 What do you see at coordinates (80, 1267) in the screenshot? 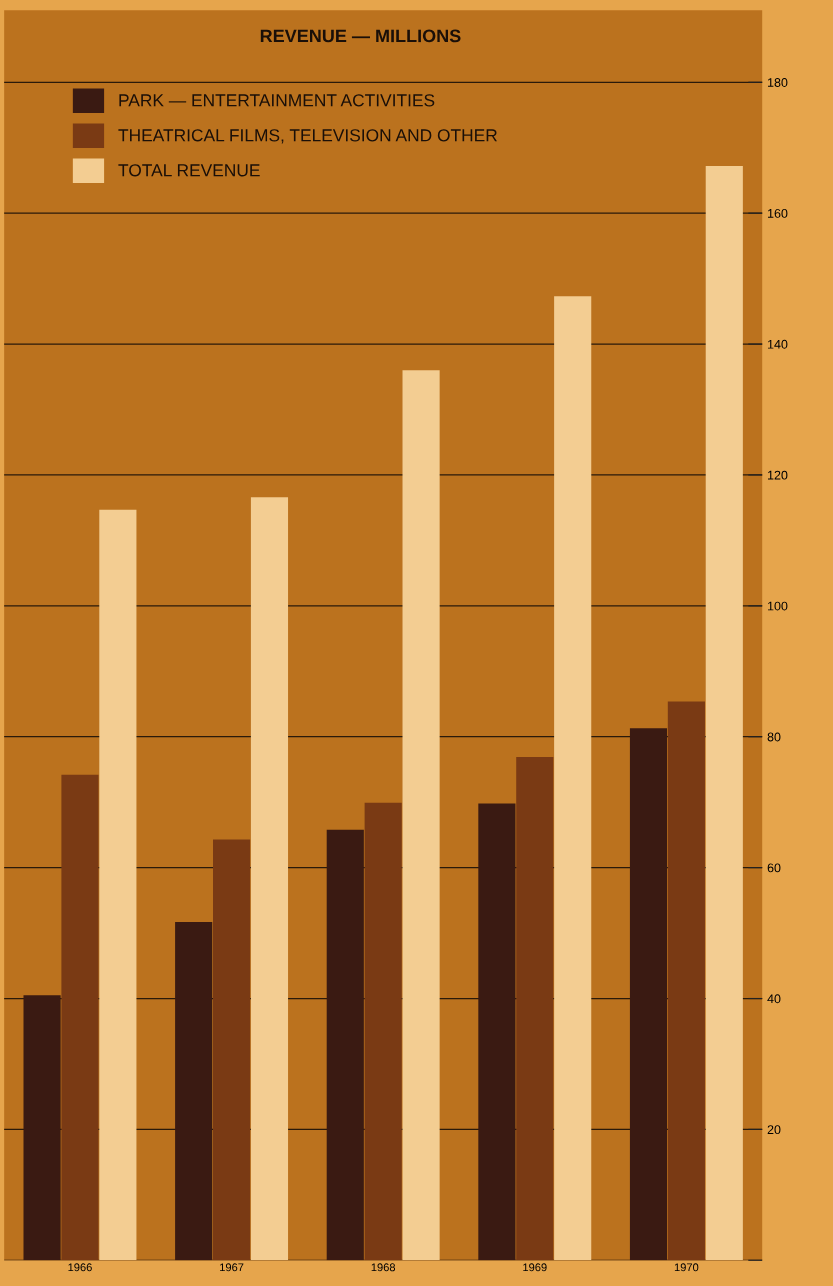
I see `x-tick-label: 1966` at bounding box center [80, 1267].